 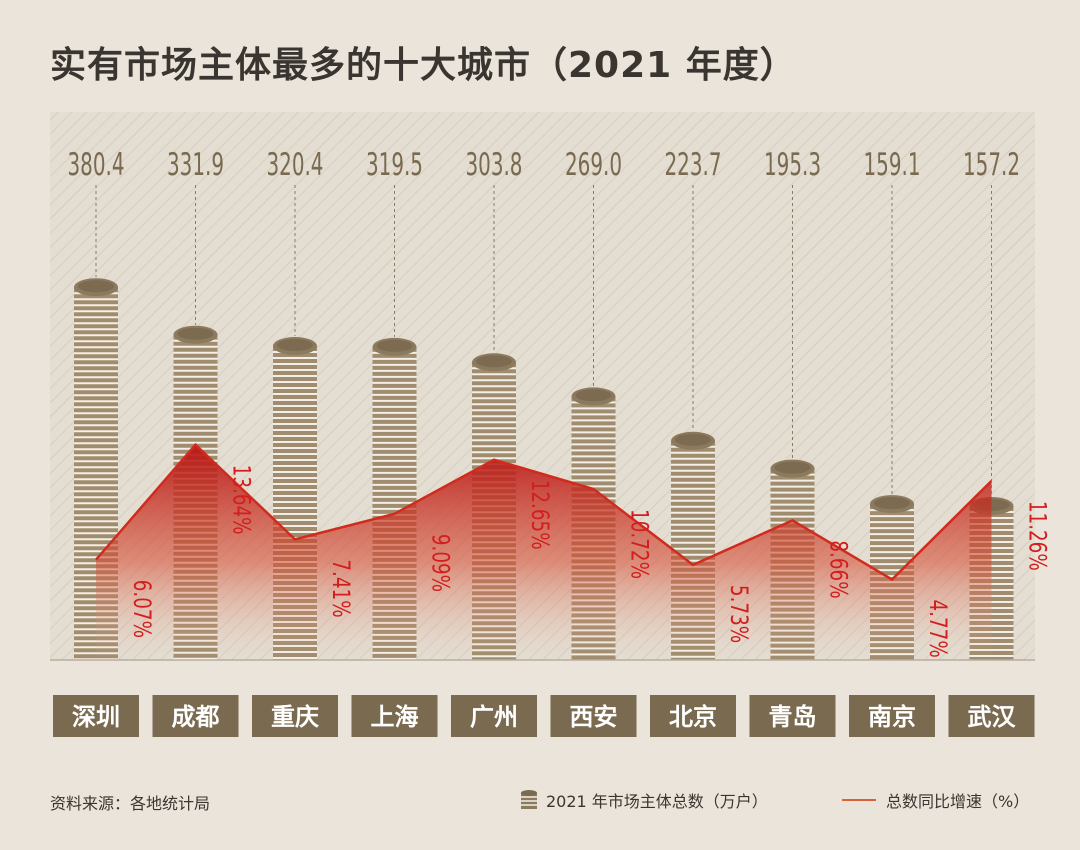 What do you see at coordinates (423, 65) in the screenshot?
I see `chart-title: 实有市场主体最多的十大城市（2021 年度）` at bounding box center [423, 65].